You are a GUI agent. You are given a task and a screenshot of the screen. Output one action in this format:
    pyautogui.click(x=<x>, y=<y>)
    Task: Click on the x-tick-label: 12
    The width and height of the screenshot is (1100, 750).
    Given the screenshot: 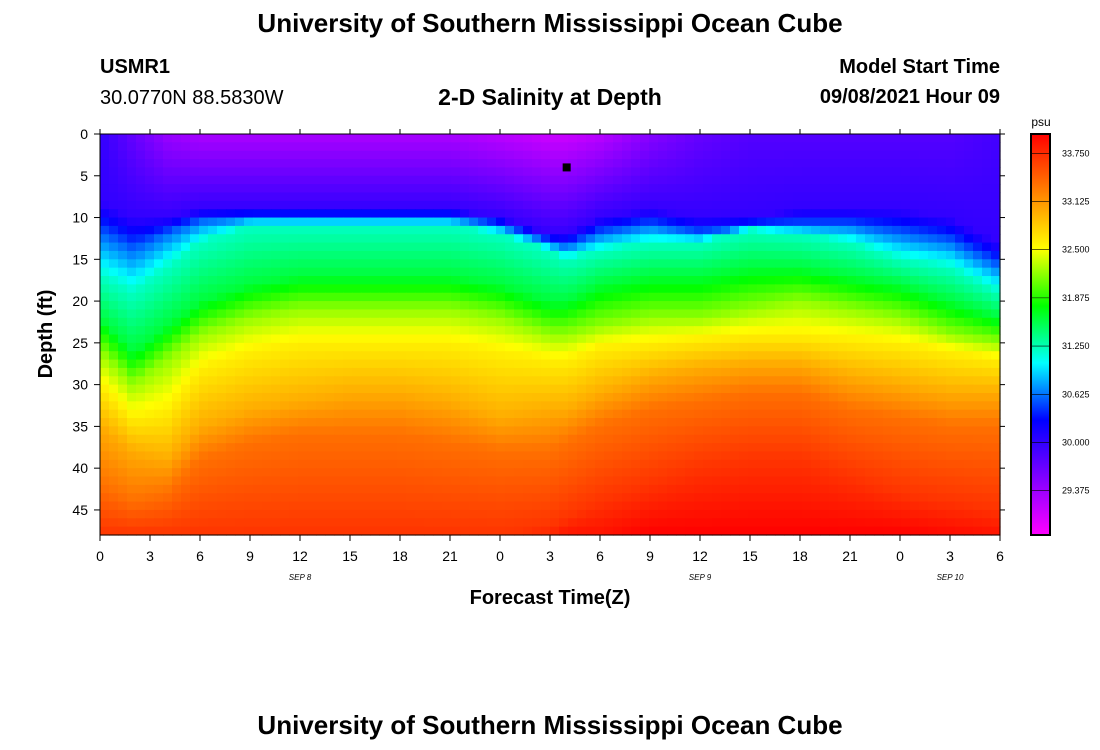 What is the action you would take?
    pyautogui.click(x=700, y=556)
    